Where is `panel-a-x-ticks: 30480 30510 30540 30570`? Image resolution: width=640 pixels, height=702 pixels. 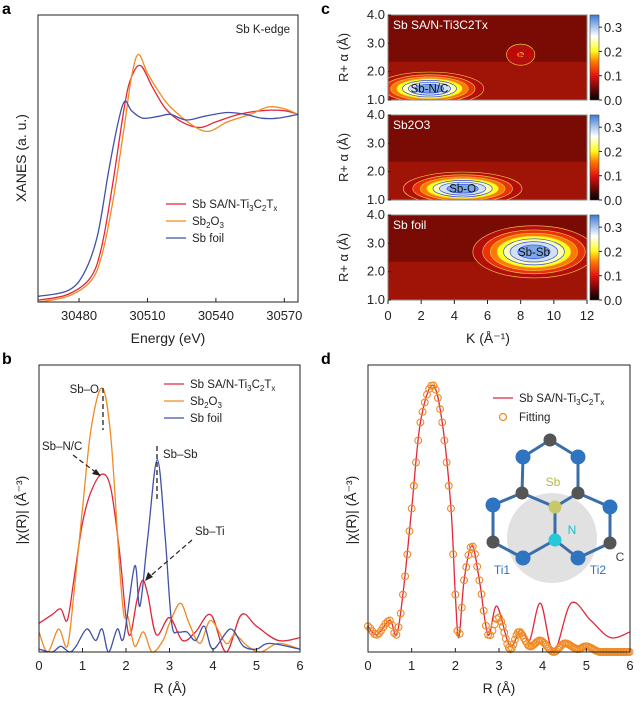
panel-a-x-ticks: 30480 30510 30540 30570 is located at coordinates (181, 310).